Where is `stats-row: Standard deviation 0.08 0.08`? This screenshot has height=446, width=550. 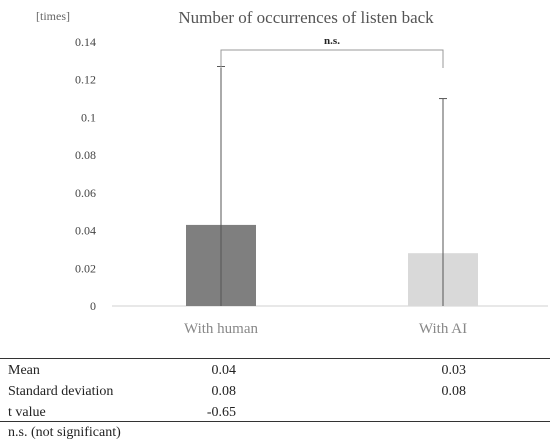
stats-row: Standard deviation 0.08 0.08 is located at coordinates (275, 391).